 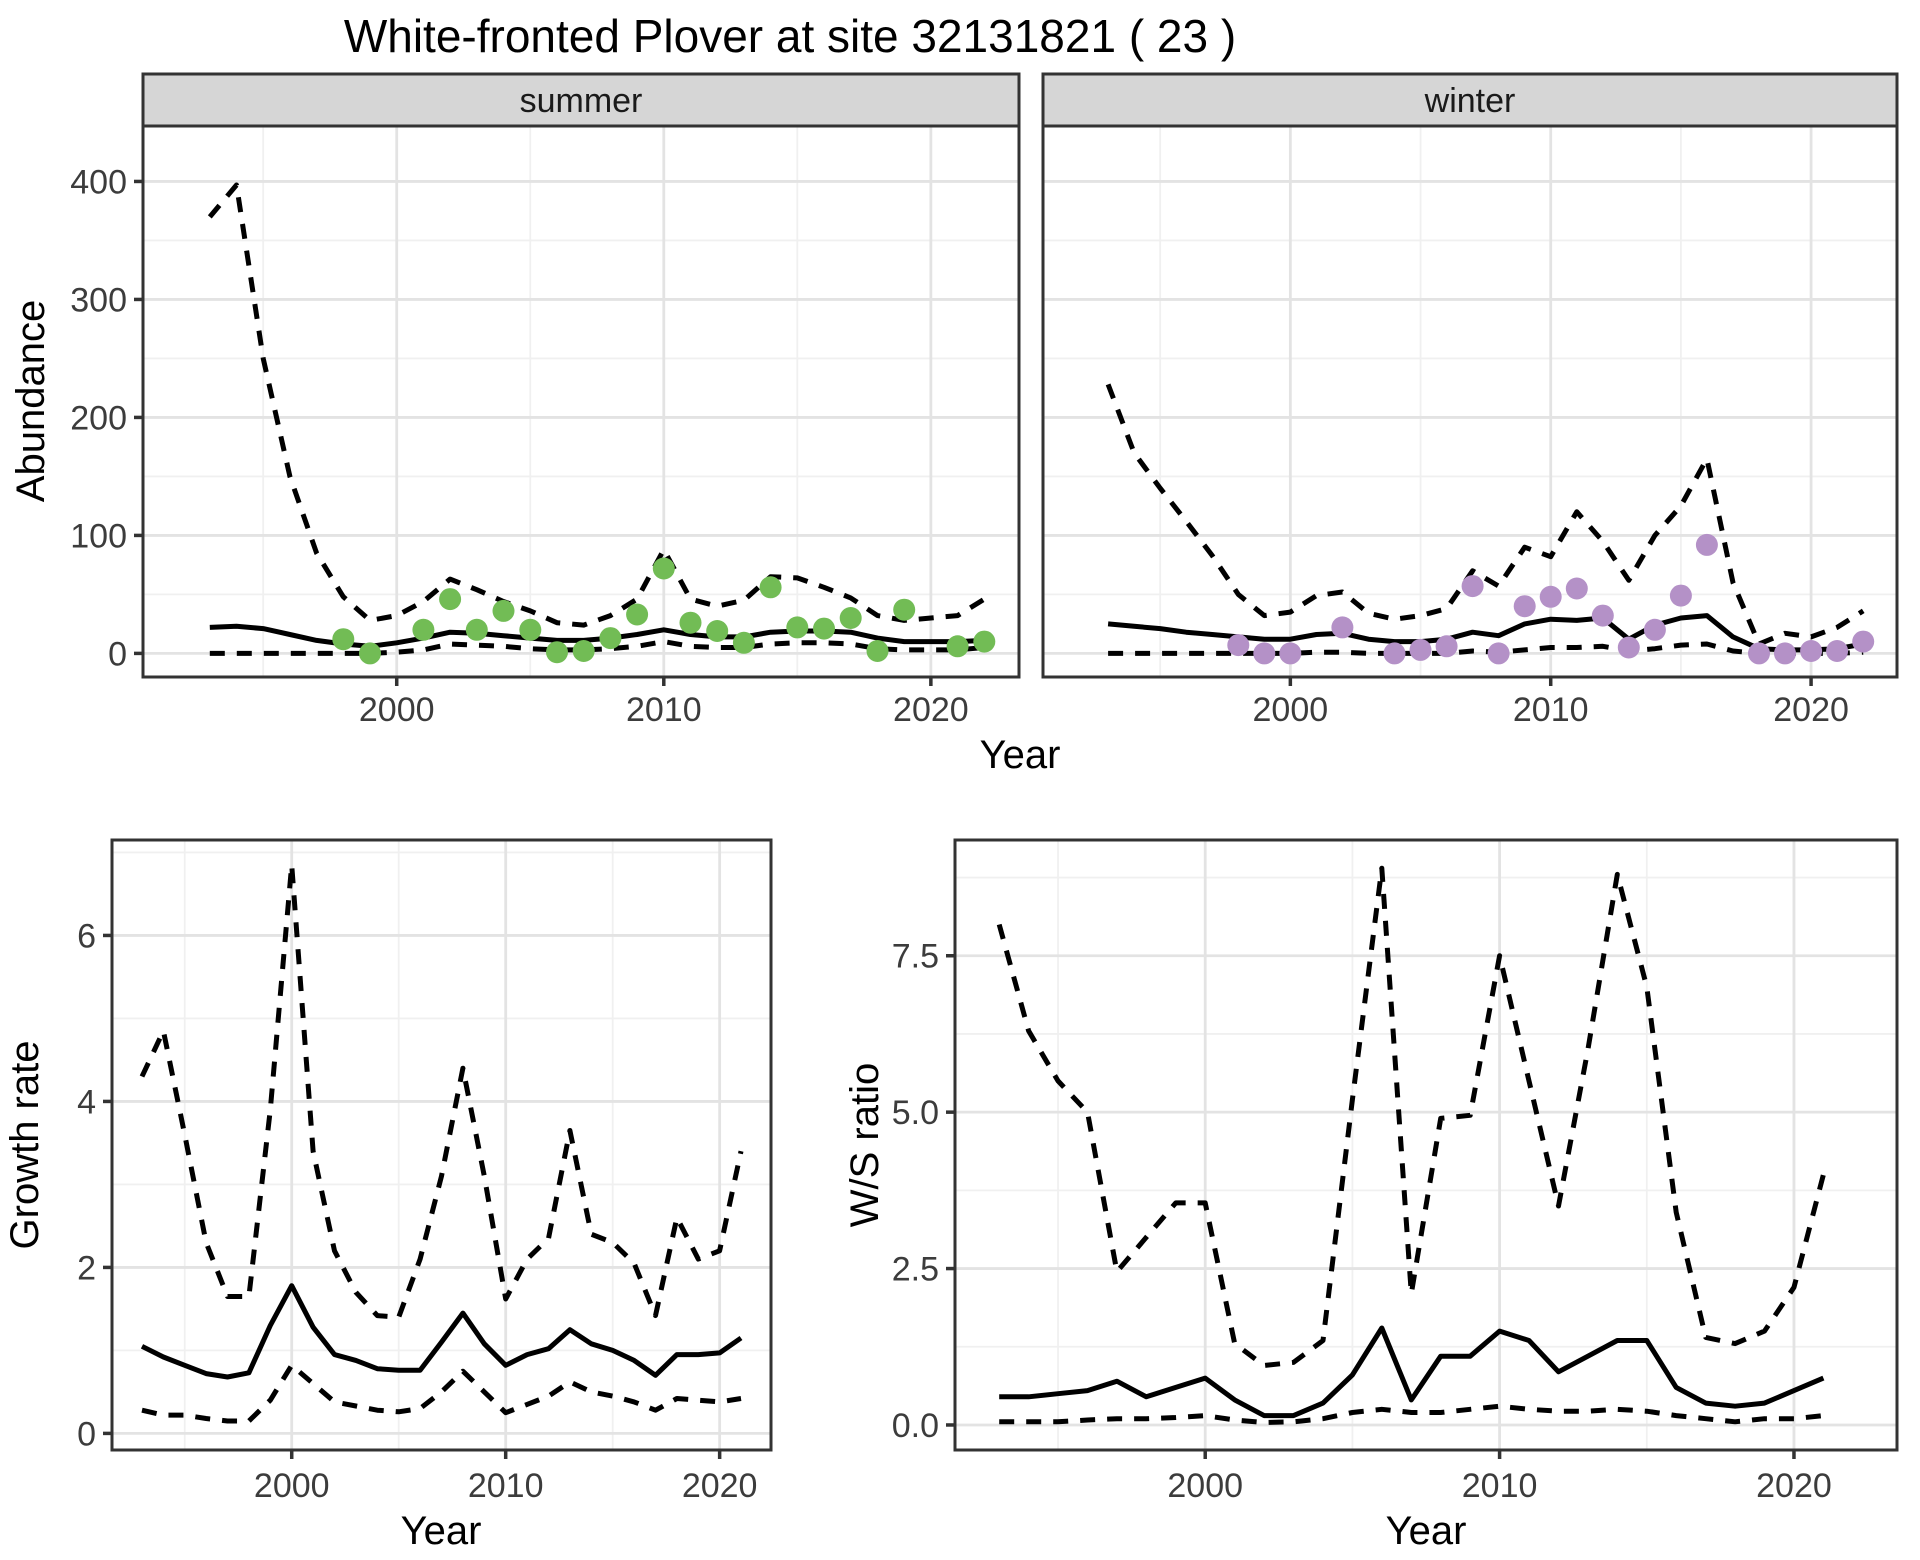 I want to click on y-axis-tick-label: 6, so click(x=86, y=936).